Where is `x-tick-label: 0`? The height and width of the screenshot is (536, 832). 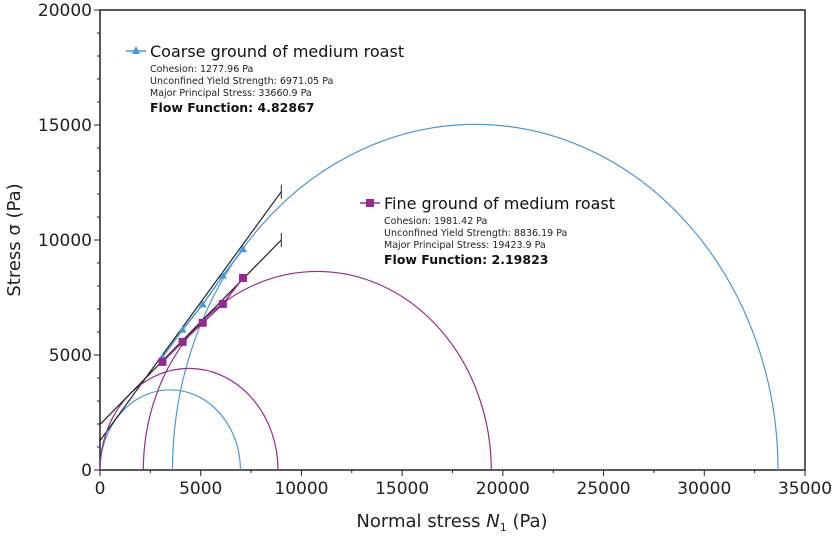 x-tick-label: 0 is located at coordinates (100, 489).